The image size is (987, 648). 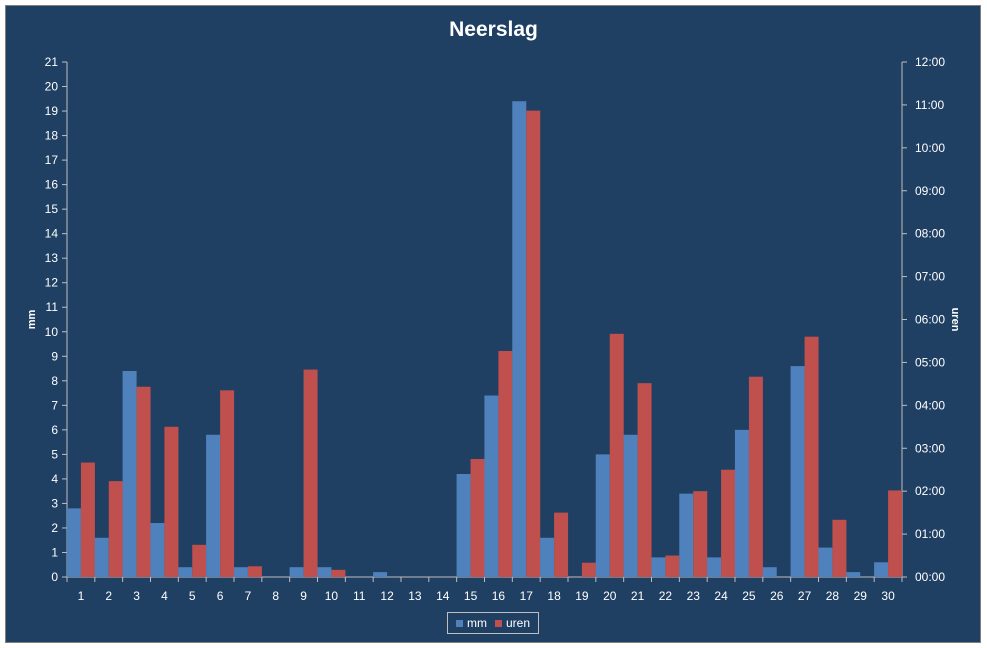 What do you see at coordinates (666, 596) in the screenshot?
I see `x-tick-label: 22` at bounding box center [666, 596].